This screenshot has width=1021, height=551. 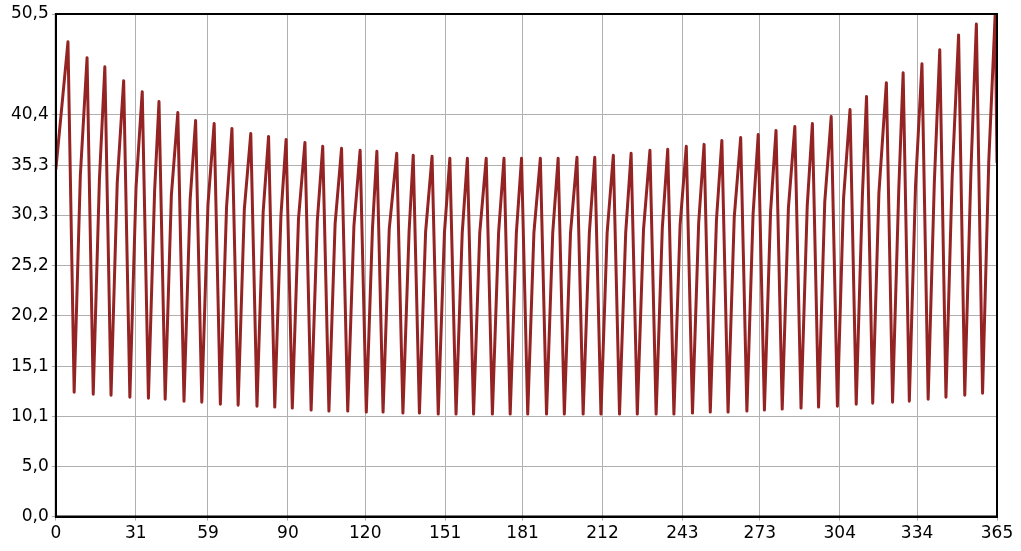 I want to click on x-tick-label: 120, so click(x=365, y=532).